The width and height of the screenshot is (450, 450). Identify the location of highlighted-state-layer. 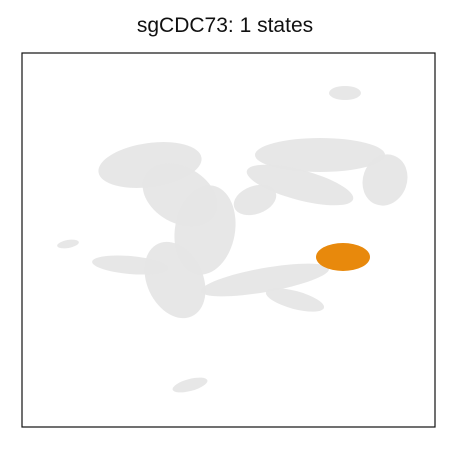
(343, 257).